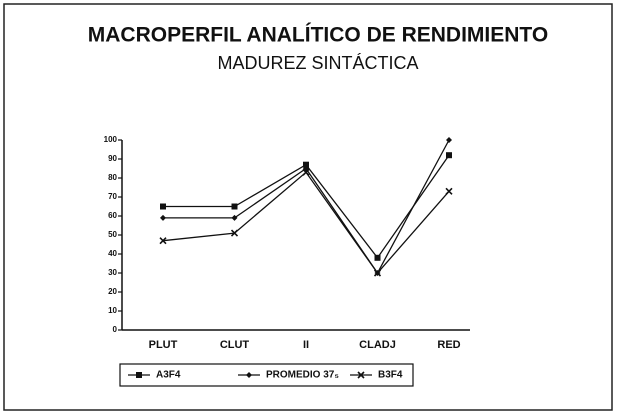 The image size is (618, 418). I want to click on x-tick-label: CLUT, so click(235, 345).